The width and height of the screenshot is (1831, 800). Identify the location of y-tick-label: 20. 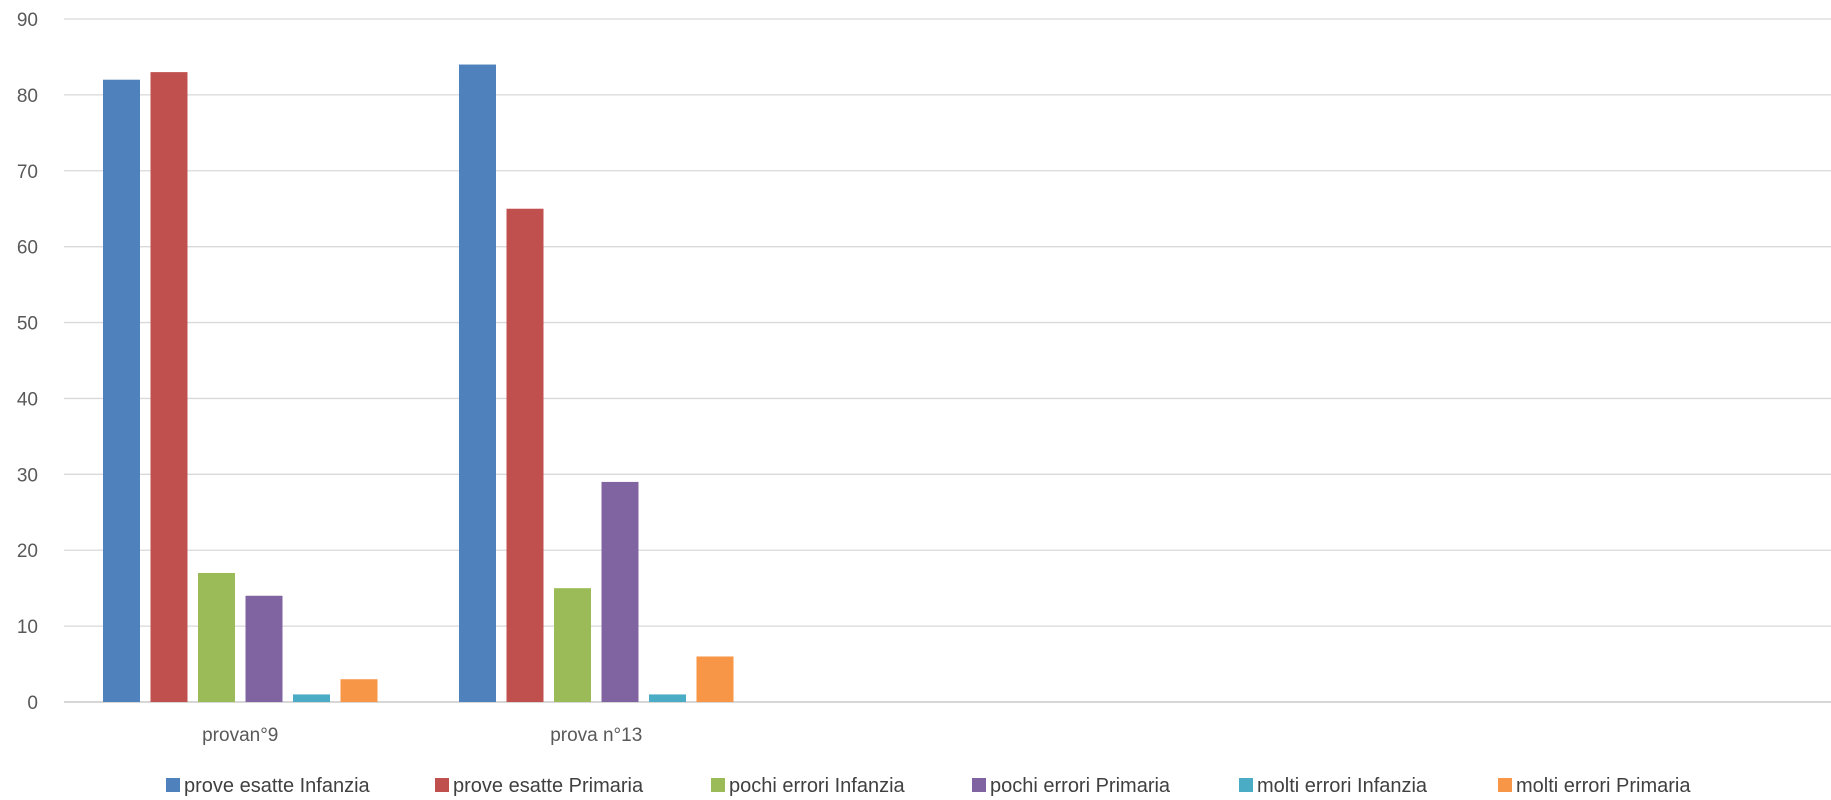
(27, 551).